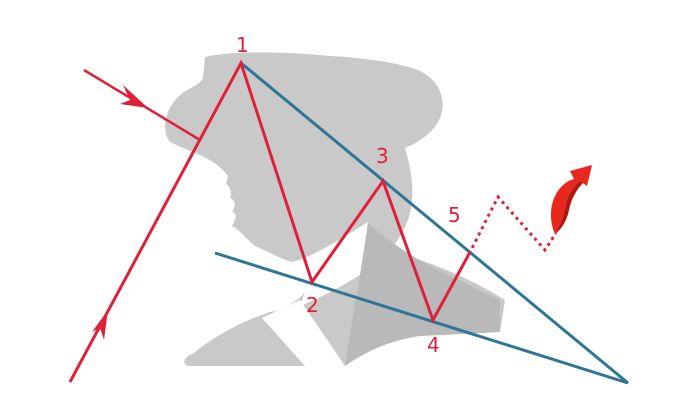  I want to click on curved-arrow-body, so click(571, 199).